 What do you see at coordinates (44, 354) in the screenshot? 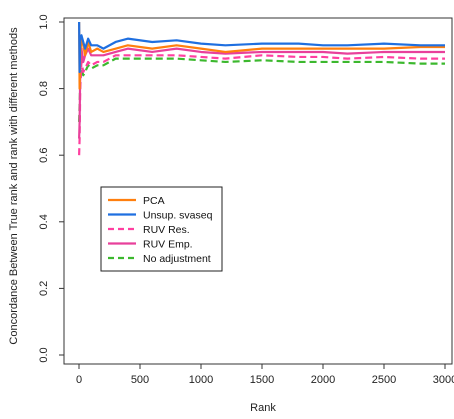
I see `y-tick-label: 0.0` at bounding box center [44, 354].